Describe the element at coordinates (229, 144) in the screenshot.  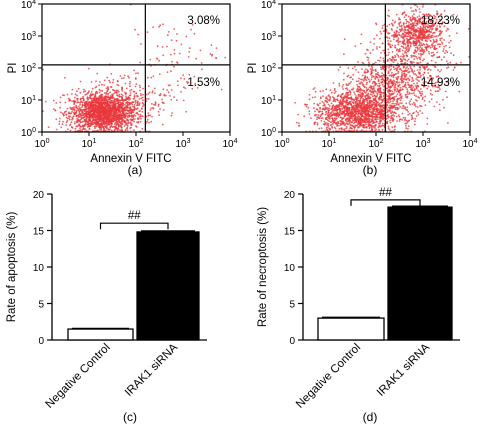
I see `x-tick-label: 104` at that location.